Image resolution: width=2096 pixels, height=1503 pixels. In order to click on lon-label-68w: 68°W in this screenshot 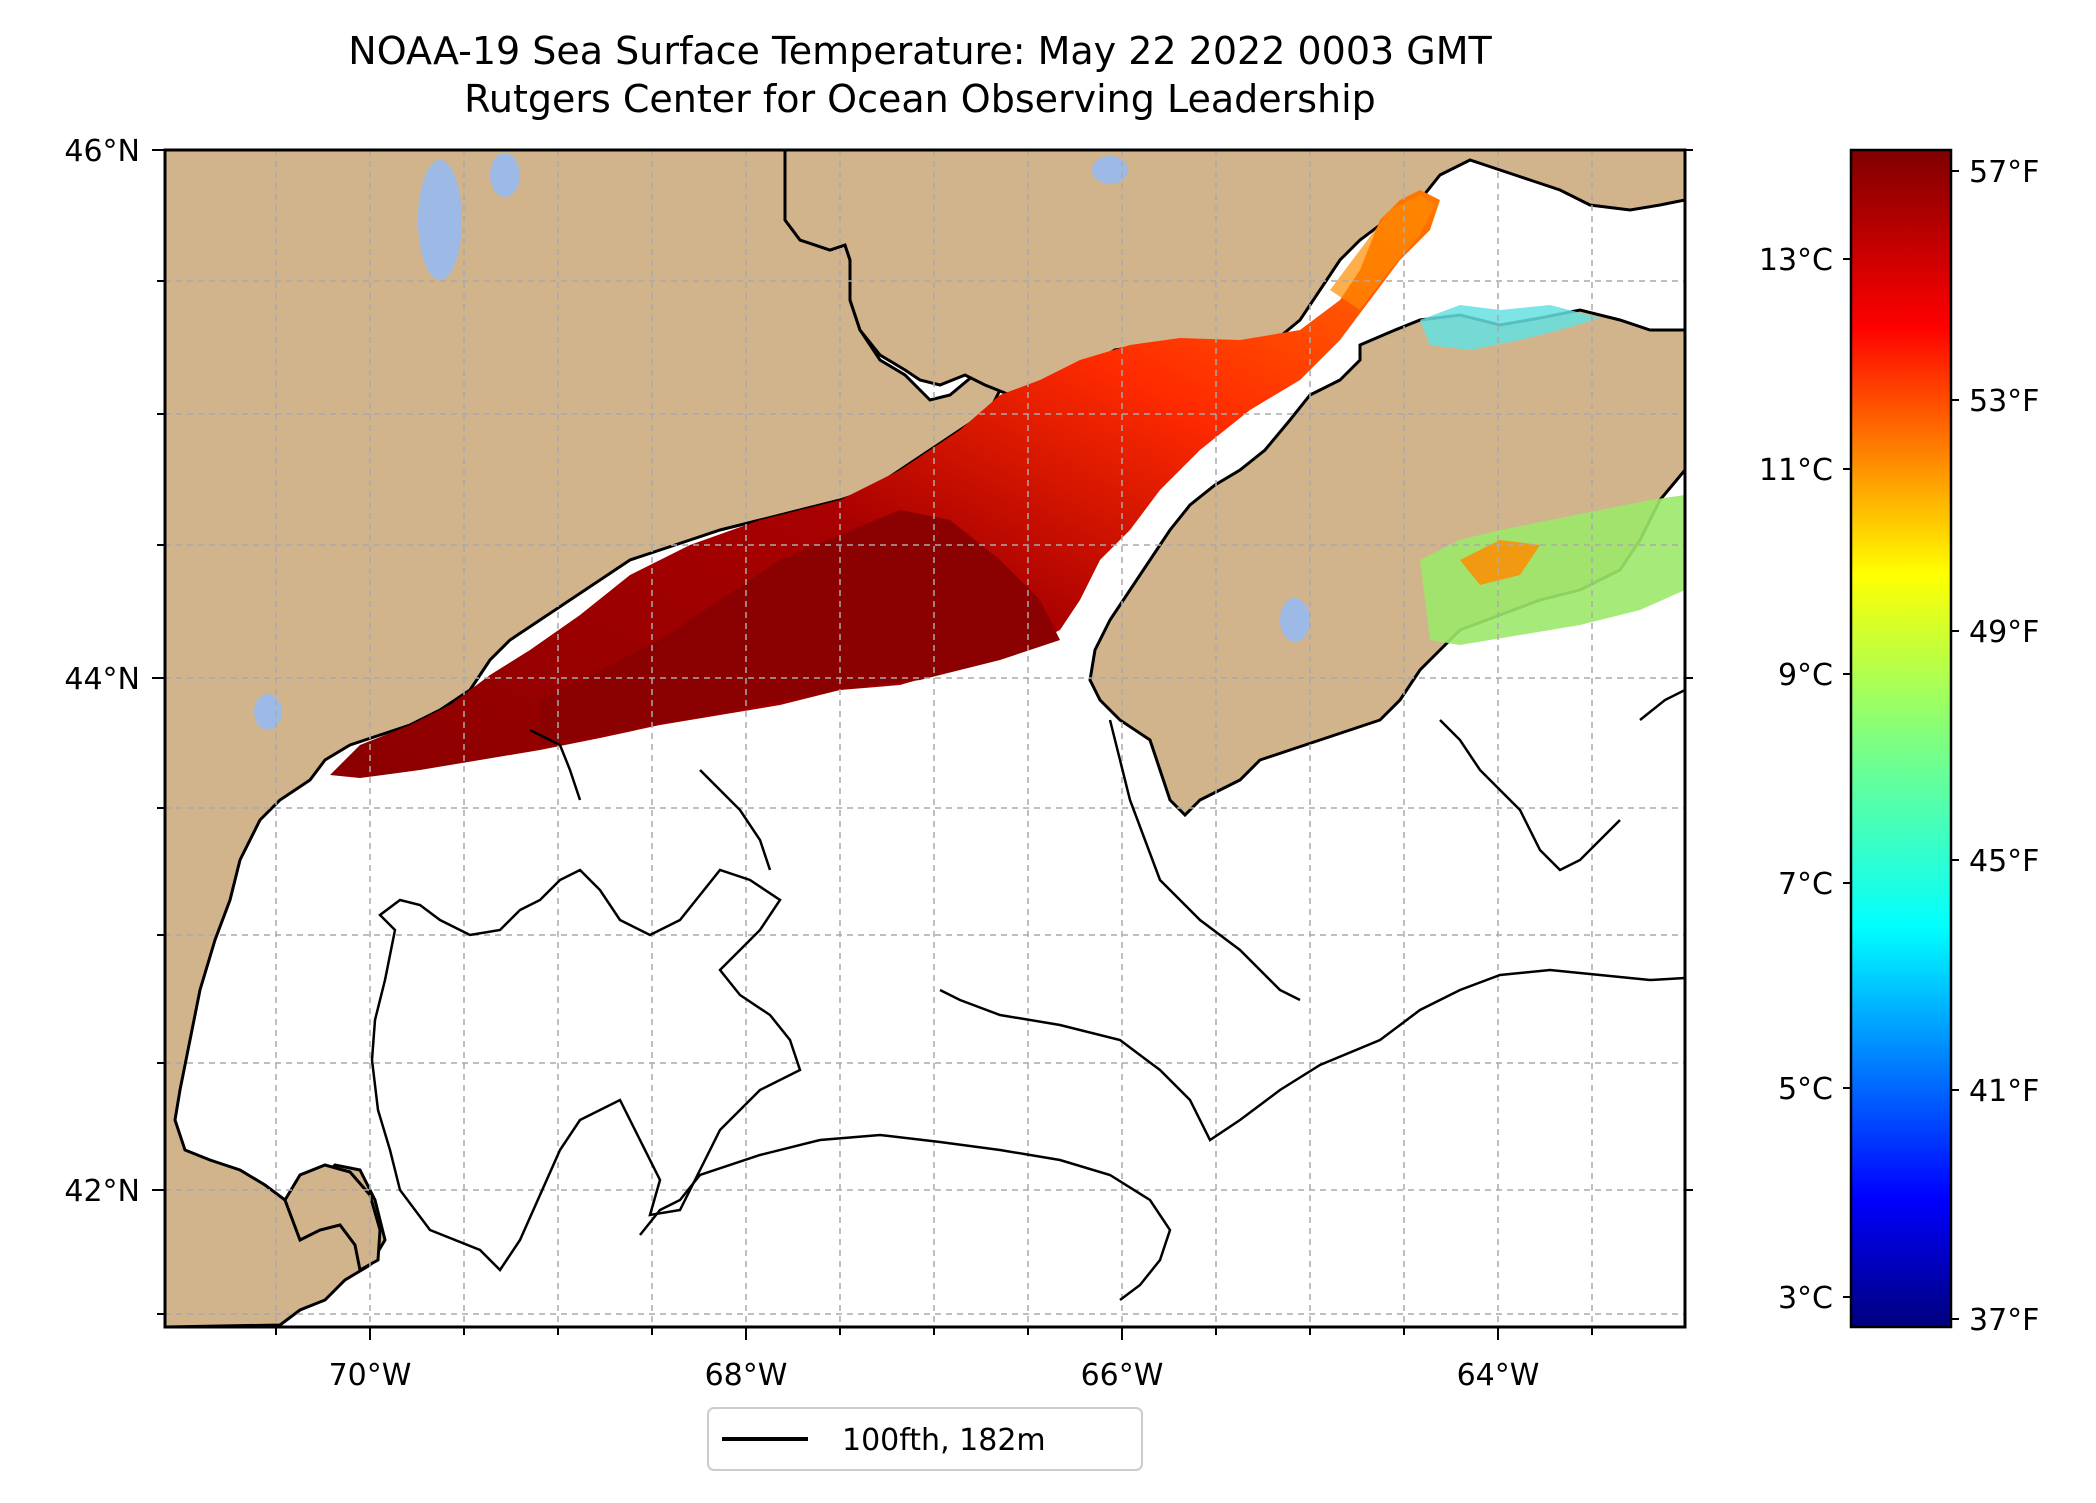, I will do `click(746, 1375)`.